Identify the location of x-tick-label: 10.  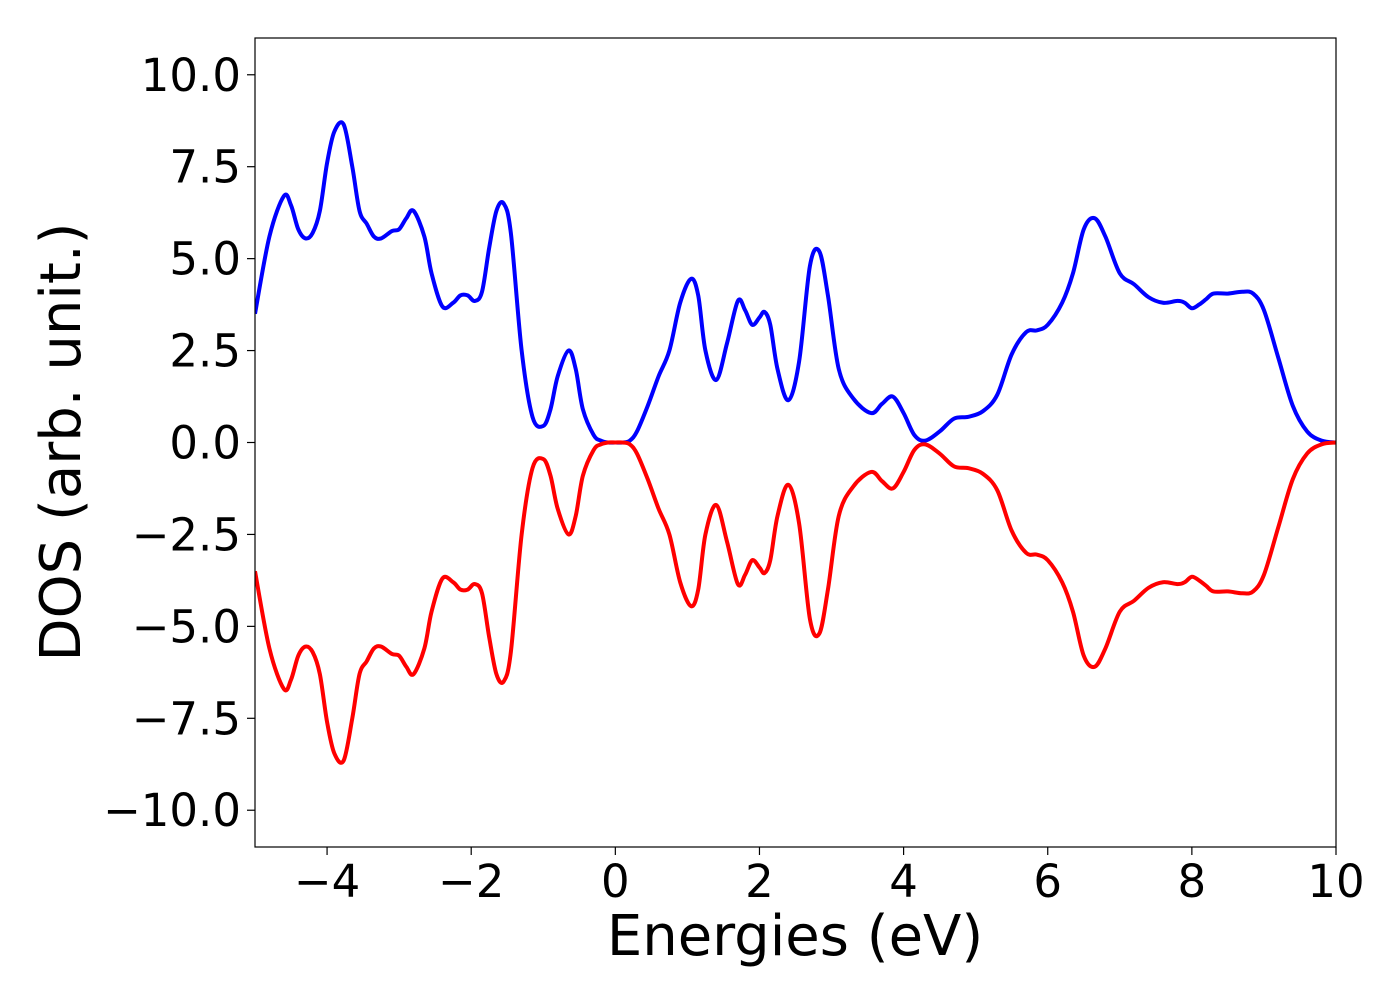
(1335, 881).